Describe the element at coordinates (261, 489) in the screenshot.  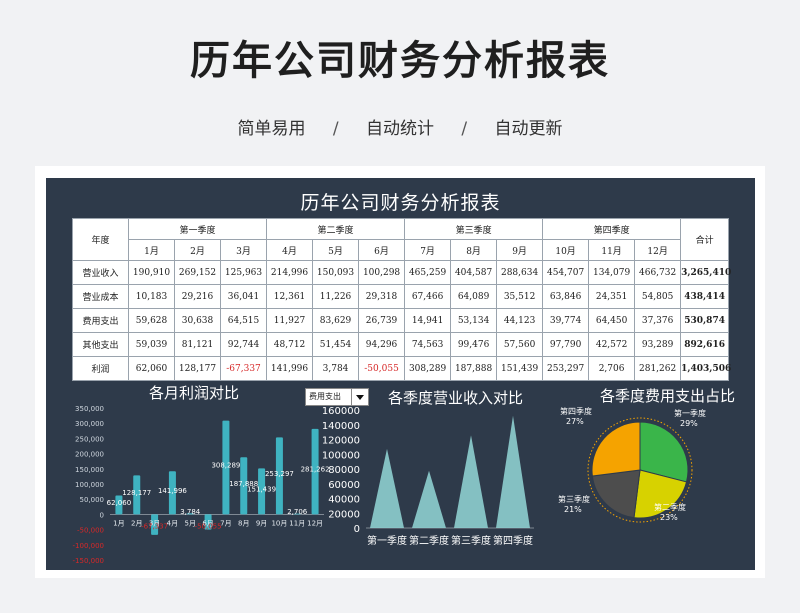
I see `data-label: 151,439` at that location.